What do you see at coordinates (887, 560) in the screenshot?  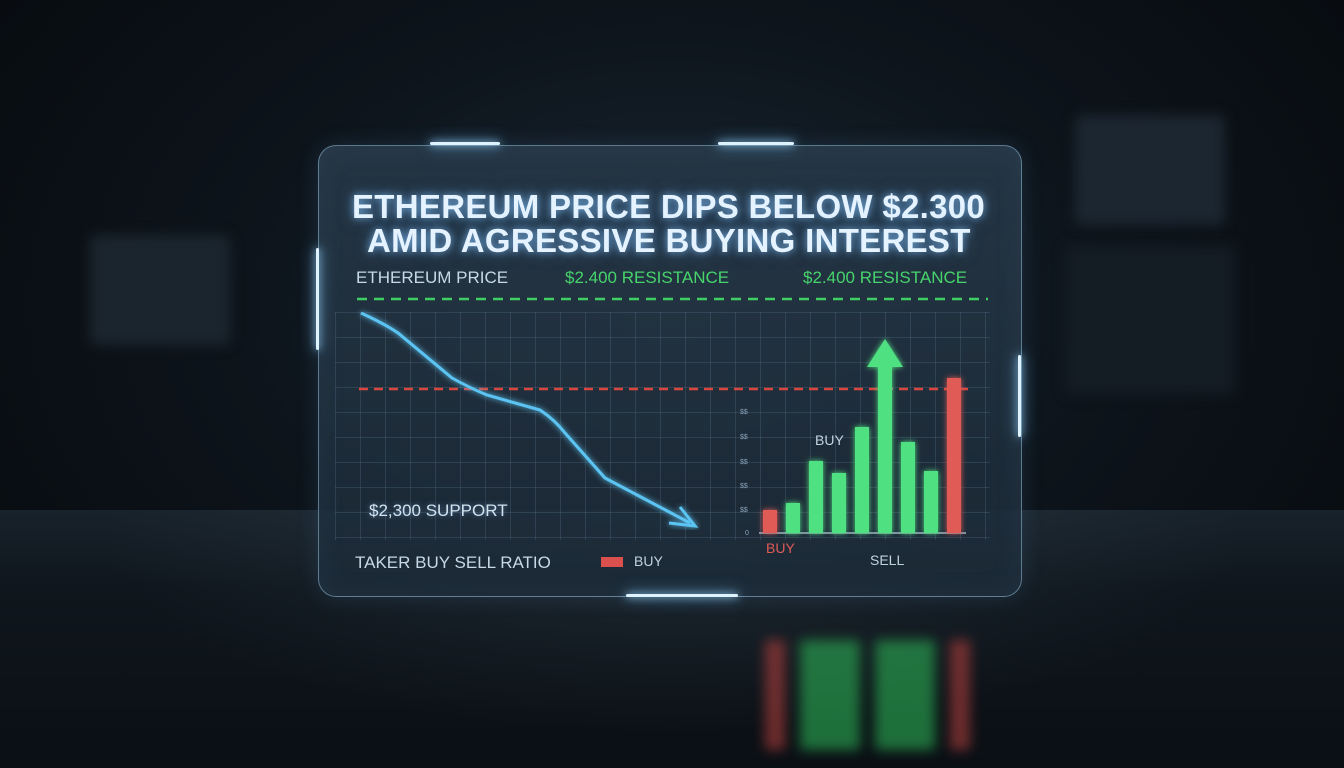 I see `axis-sell-label: SELL` at bounding box center [887, 560].